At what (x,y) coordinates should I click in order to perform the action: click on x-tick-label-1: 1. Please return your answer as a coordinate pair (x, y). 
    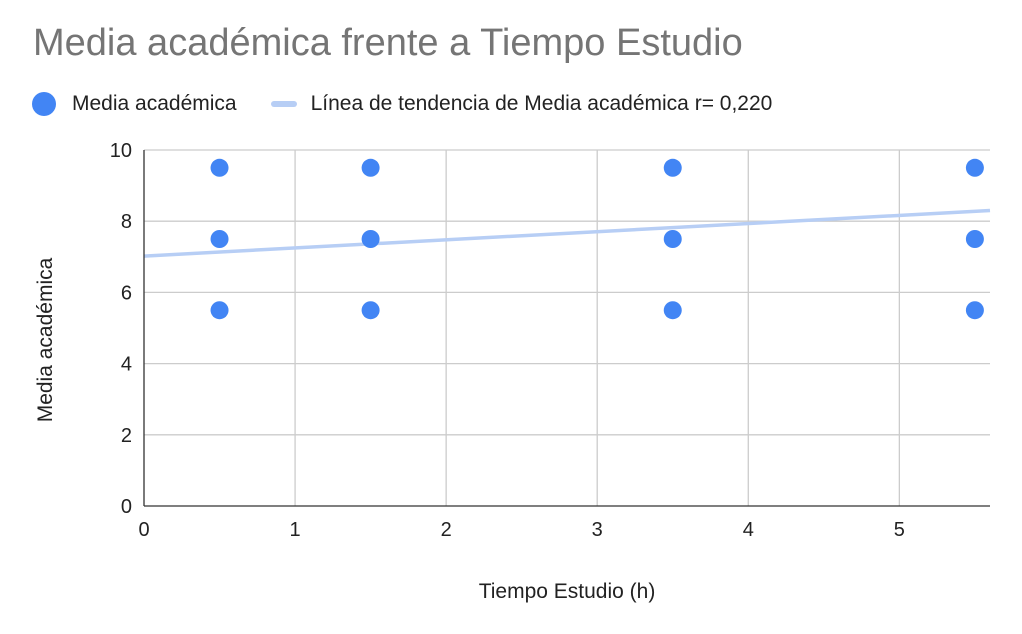
    Looking at the image, I should click on (295, 530).